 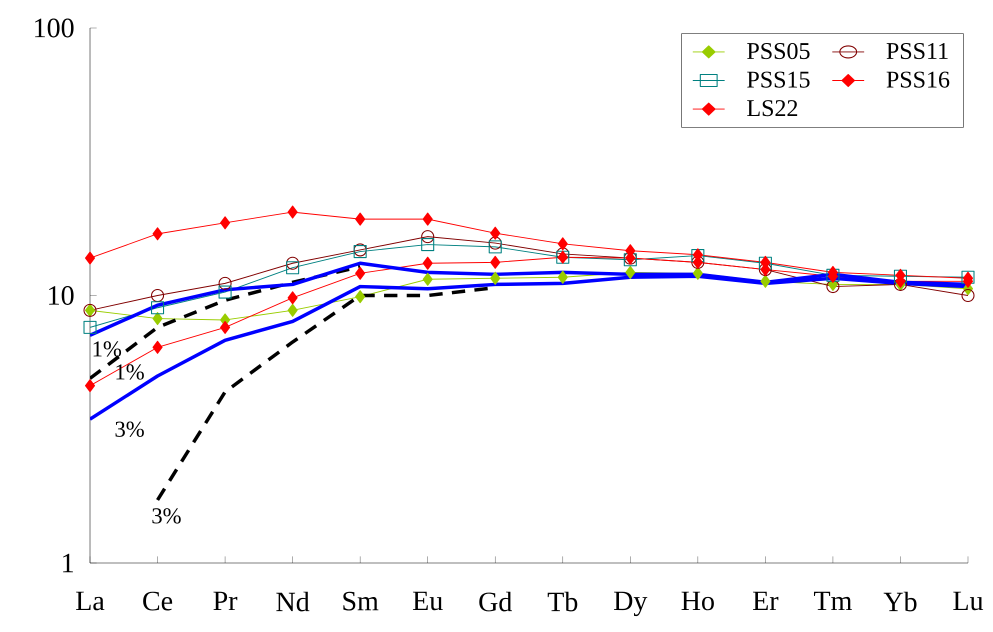 I want to click on legend-label: PSS15, so click(x=778, y=80).